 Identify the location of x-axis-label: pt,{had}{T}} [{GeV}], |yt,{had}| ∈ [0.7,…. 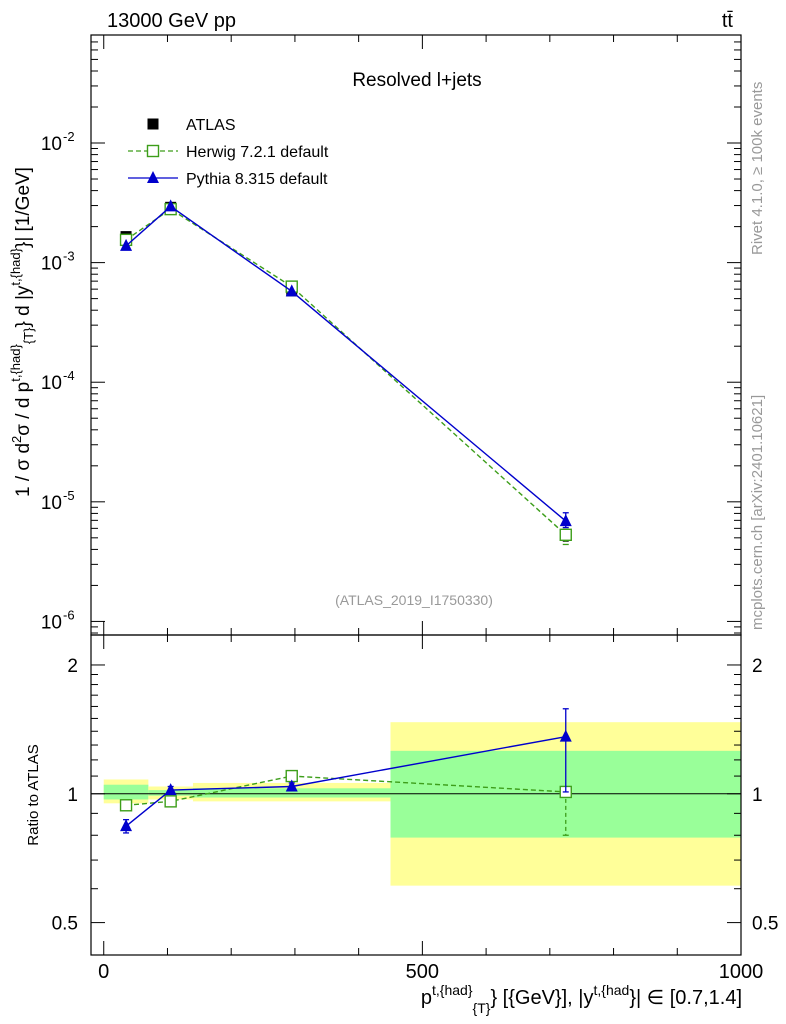
(581, 999).